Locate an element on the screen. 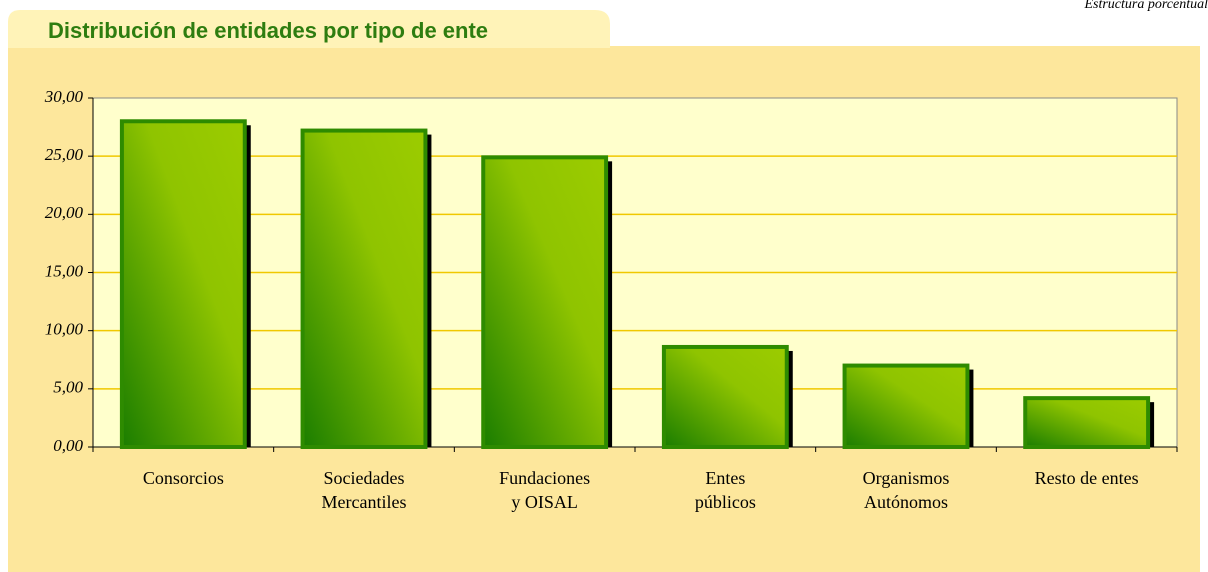 The width and height of the screenshot is (1208, 572). x-tick-label: y OISAL is located at coordinates (544, 502).